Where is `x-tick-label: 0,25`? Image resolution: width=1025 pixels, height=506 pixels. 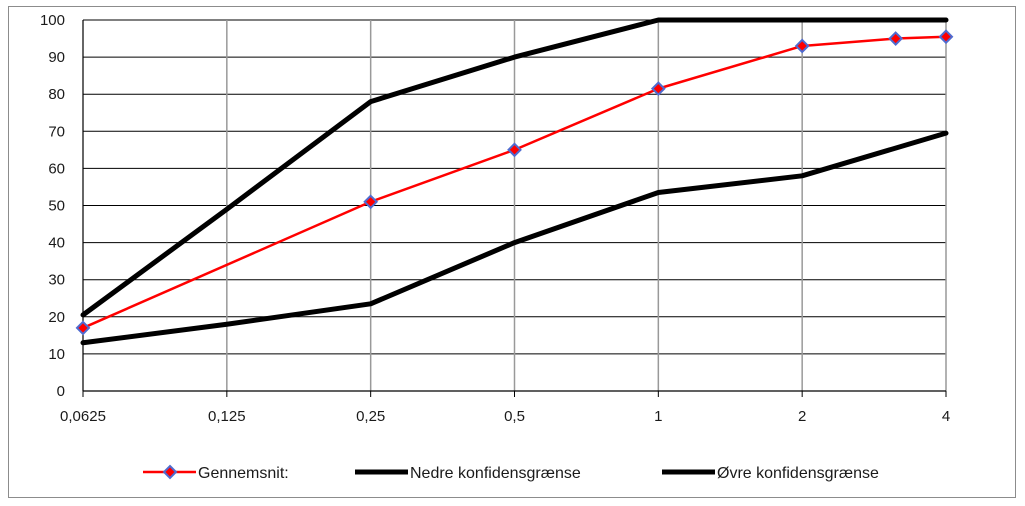
x-tick-label: 0,25 is located at coordinates (370, 416).